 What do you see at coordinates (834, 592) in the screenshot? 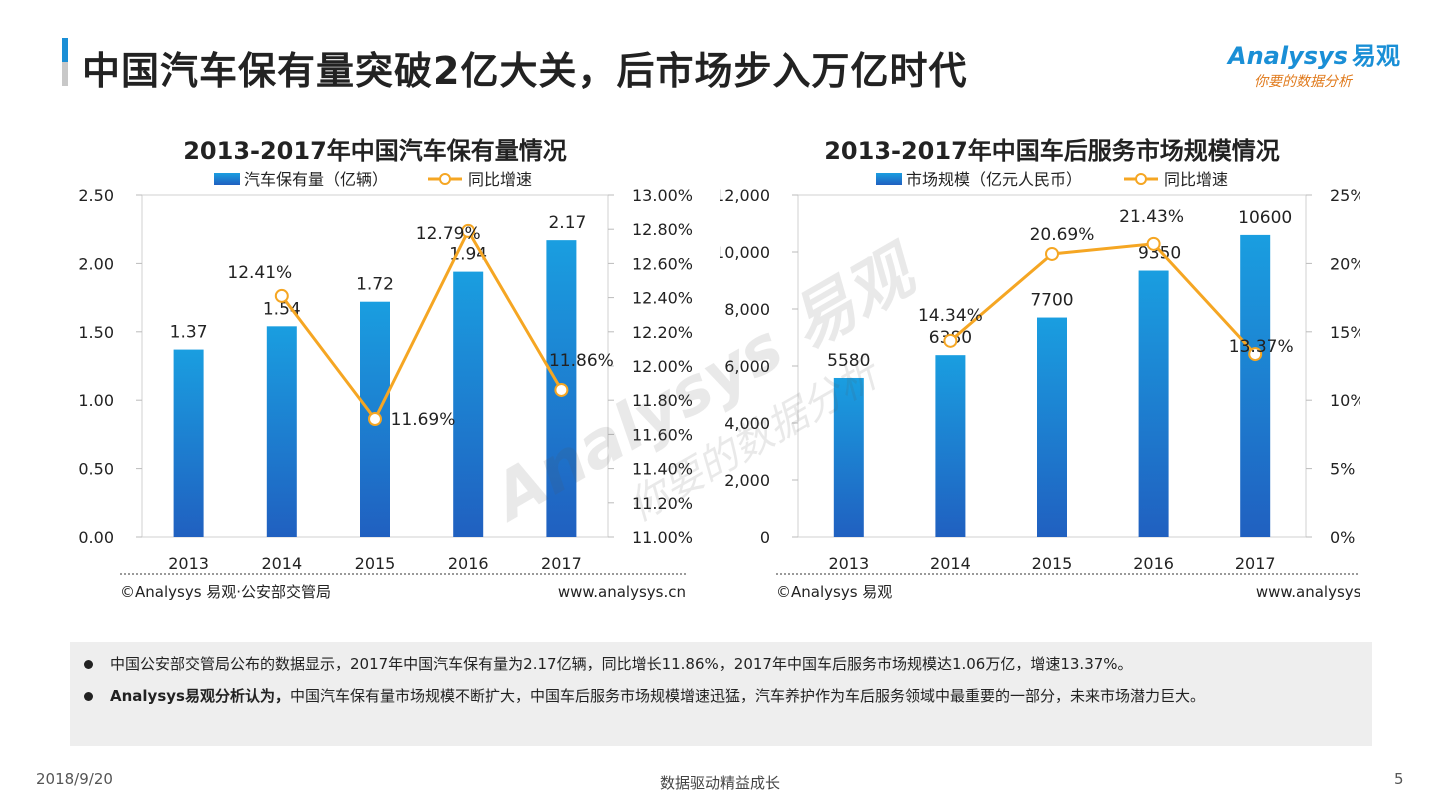
I see `chart-source: ©Analysys 易观` at bounding box center [834, 592].